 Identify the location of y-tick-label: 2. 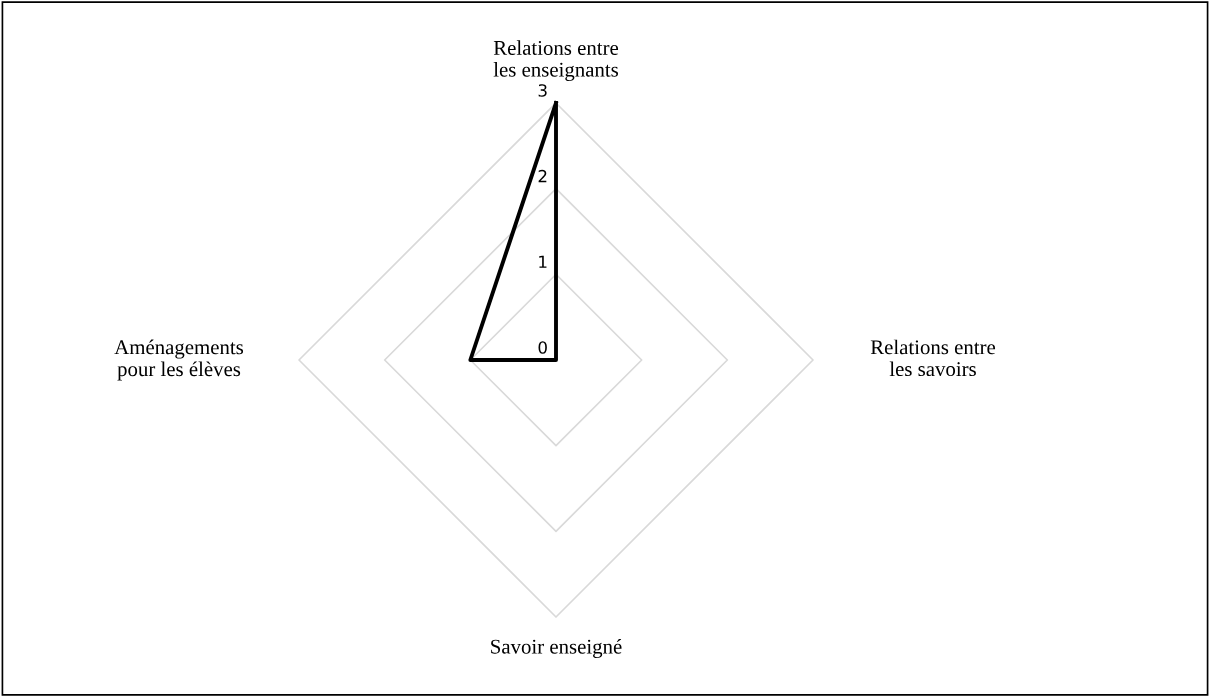
(542, 176).